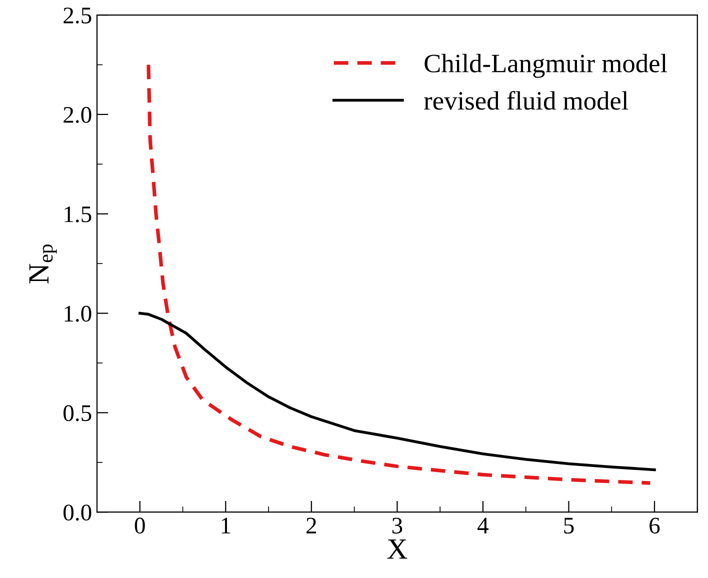 Image resolution: width=708 pixels, height=578 pixels. What do you see at coordinates (311, 526) in the screenshot?
I see `x-tick-label: 2` at bounding box center [311, 526].